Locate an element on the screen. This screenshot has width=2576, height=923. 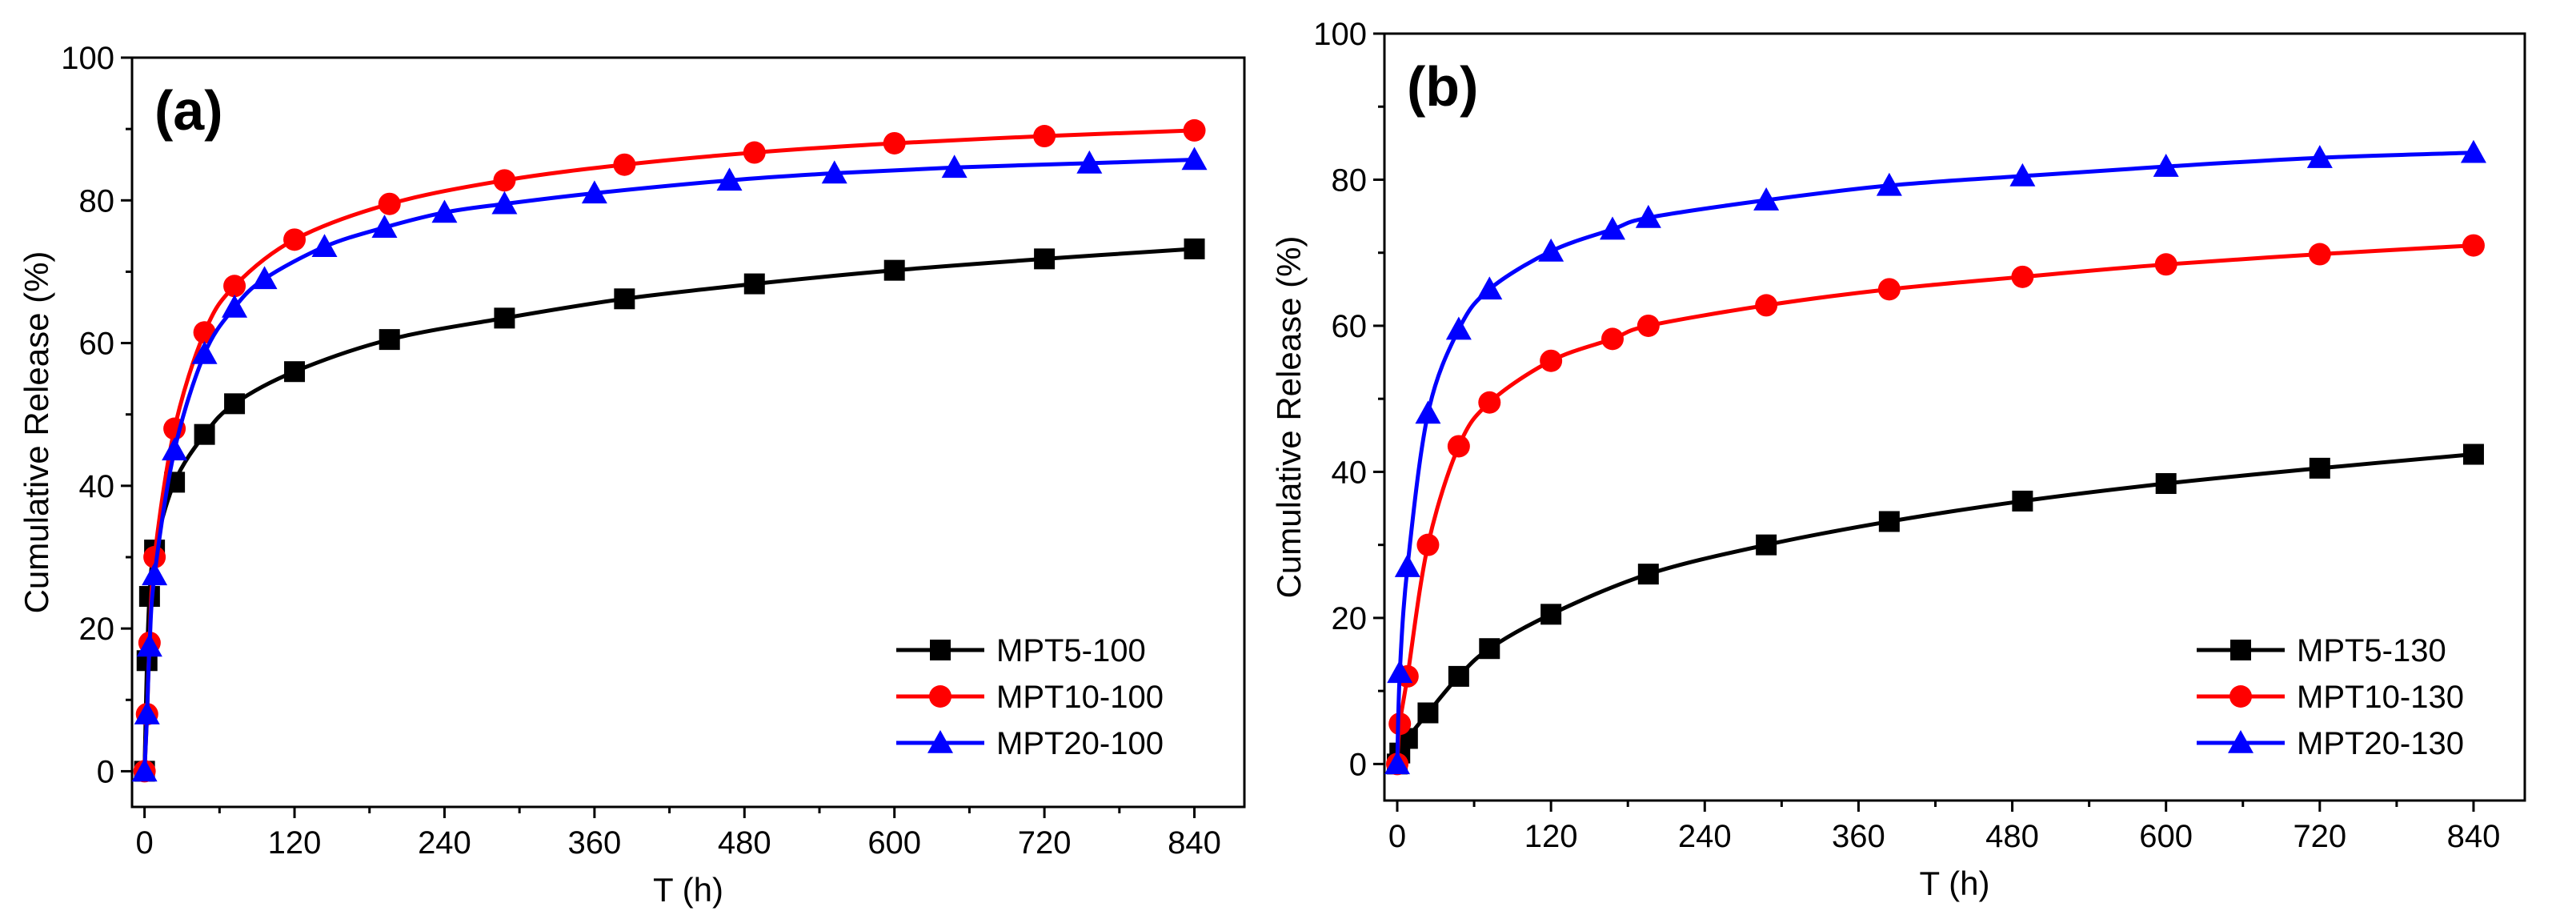
chart-a-y-tick-label: 100 is located at coordinates (87, 58).